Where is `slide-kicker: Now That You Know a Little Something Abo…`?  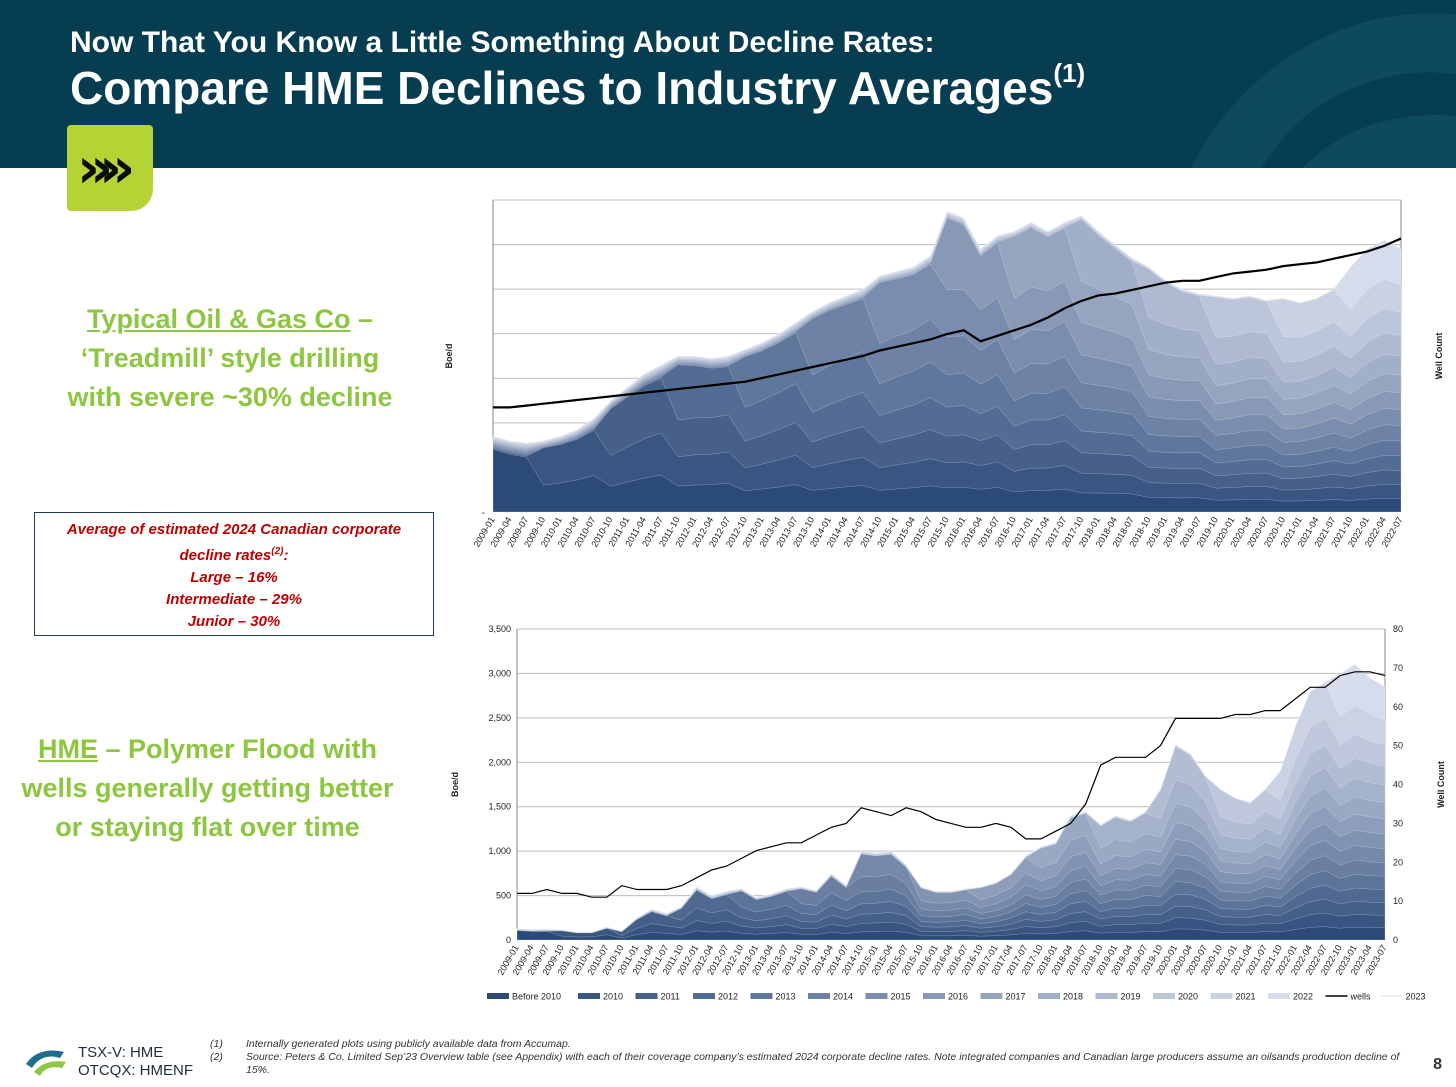 slide-kicker: Now That You Know a Little Something Abo… is located at coordinates (502, 42).